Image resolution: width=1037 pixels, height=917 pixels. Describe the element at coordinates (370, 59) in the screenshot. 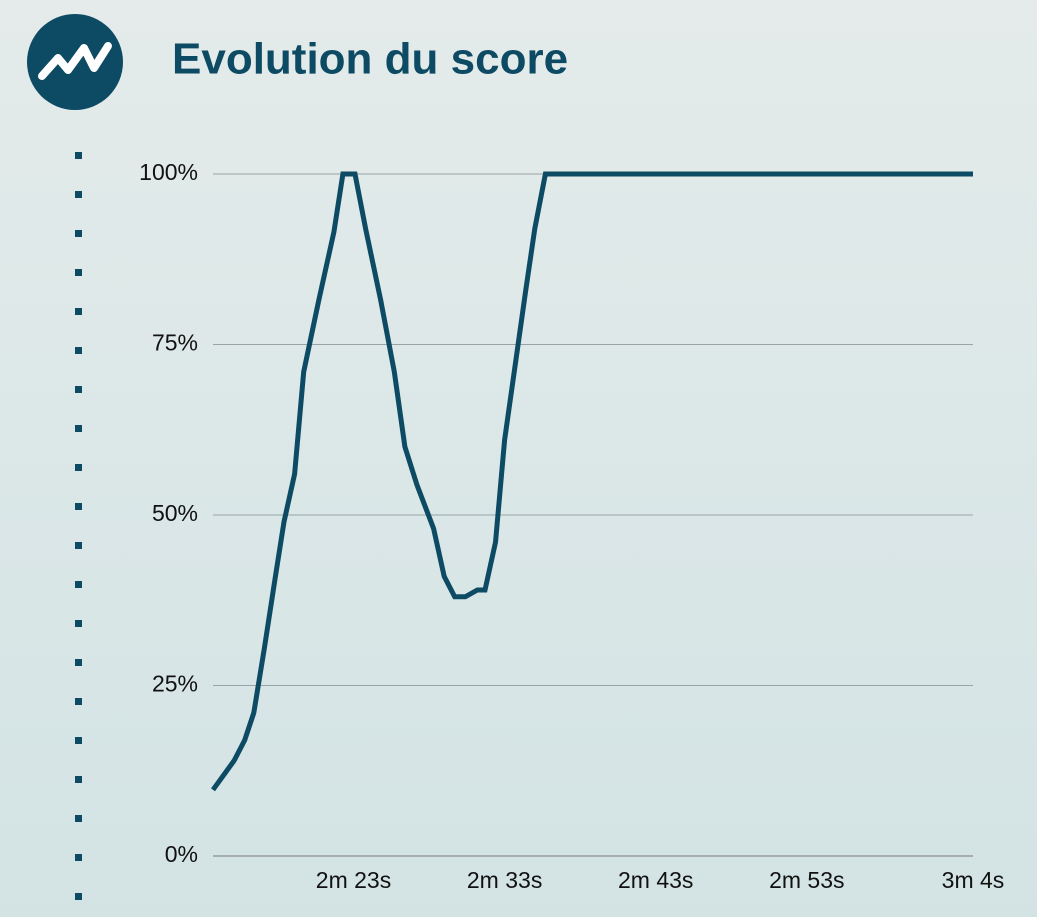

I see `chart-title: Evolution du score` at that location.